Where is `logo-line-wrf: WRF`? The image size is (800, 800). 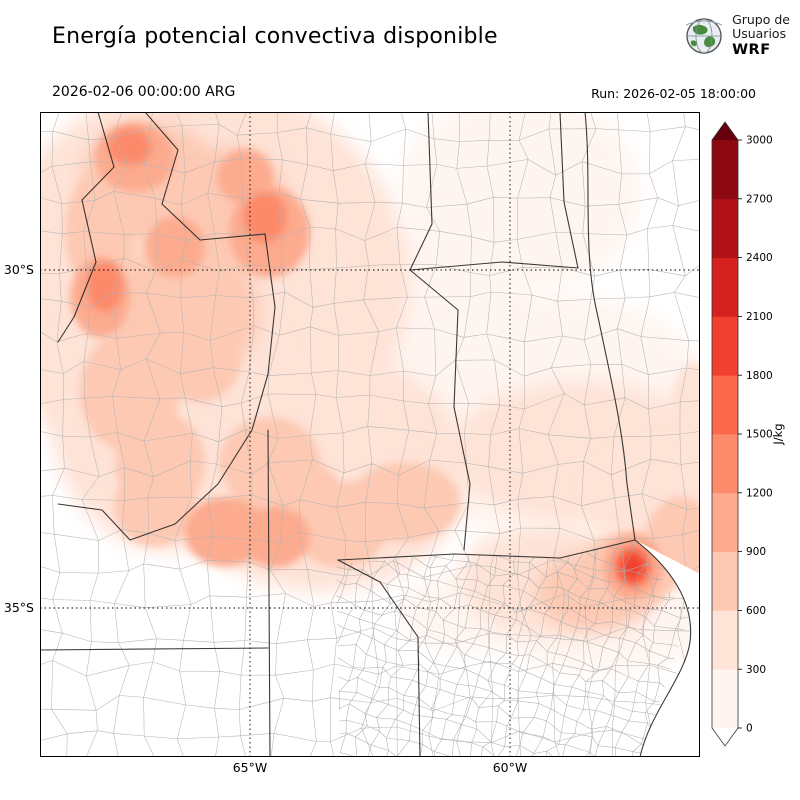 logo-line-wrf: WRF is located at coordinates (751, 49).